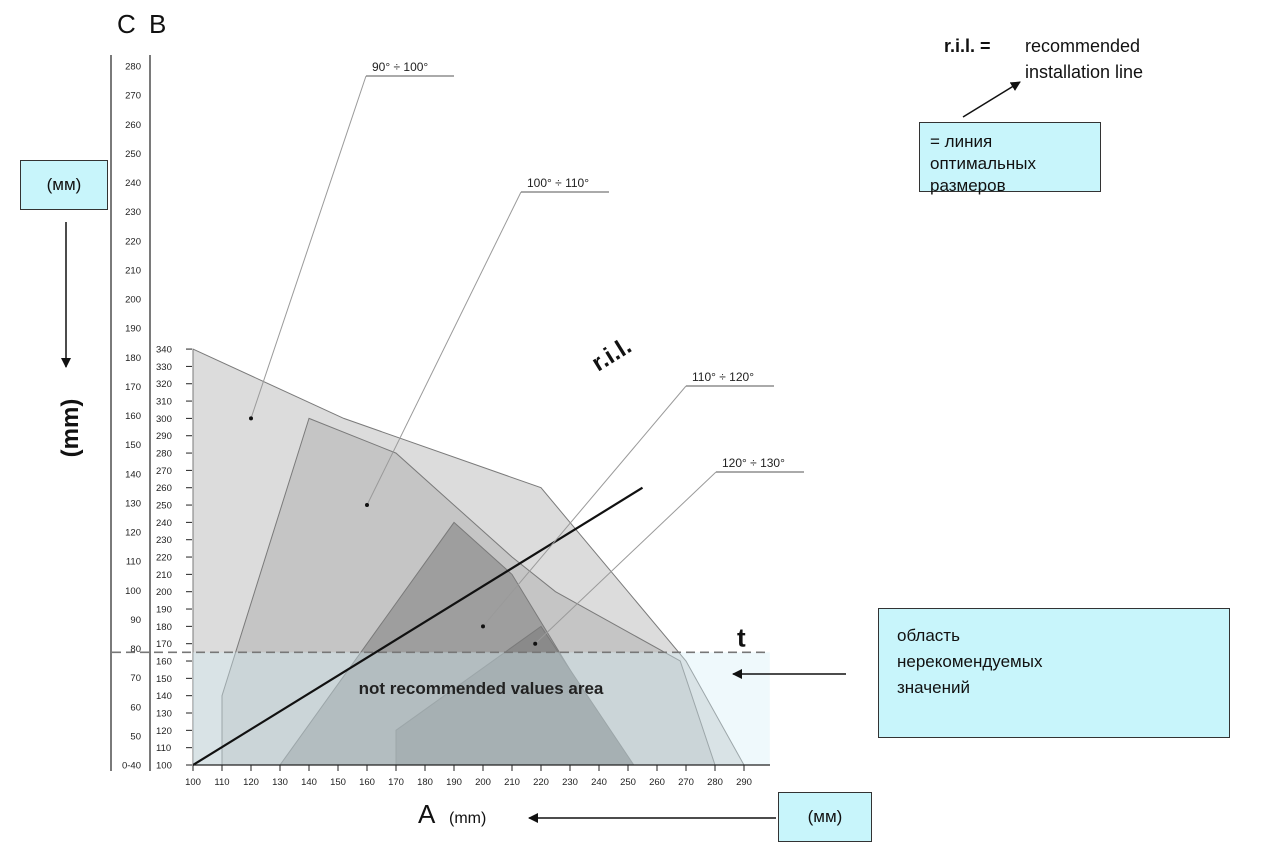 This screenshot has width=1279, height=861. Describe the element at coordinates (541, 782) in the screenshot. I see `x-tick-label: 220` at that location.